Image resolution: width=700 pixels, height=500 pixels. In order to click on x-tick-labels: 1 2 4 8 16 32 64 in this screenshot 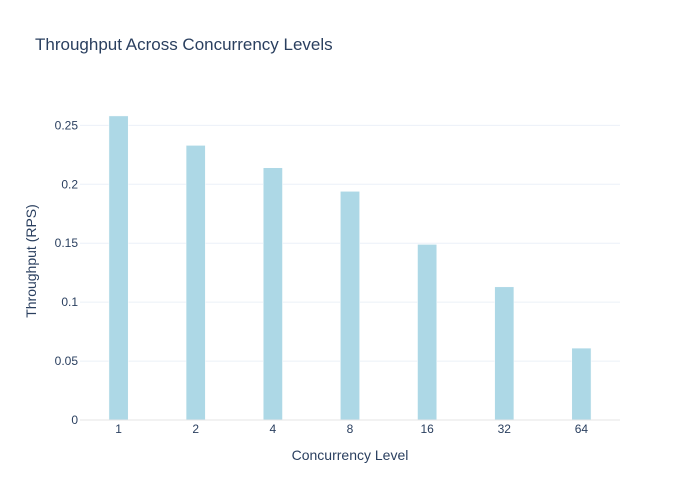, I will do `click(351, 429)`.